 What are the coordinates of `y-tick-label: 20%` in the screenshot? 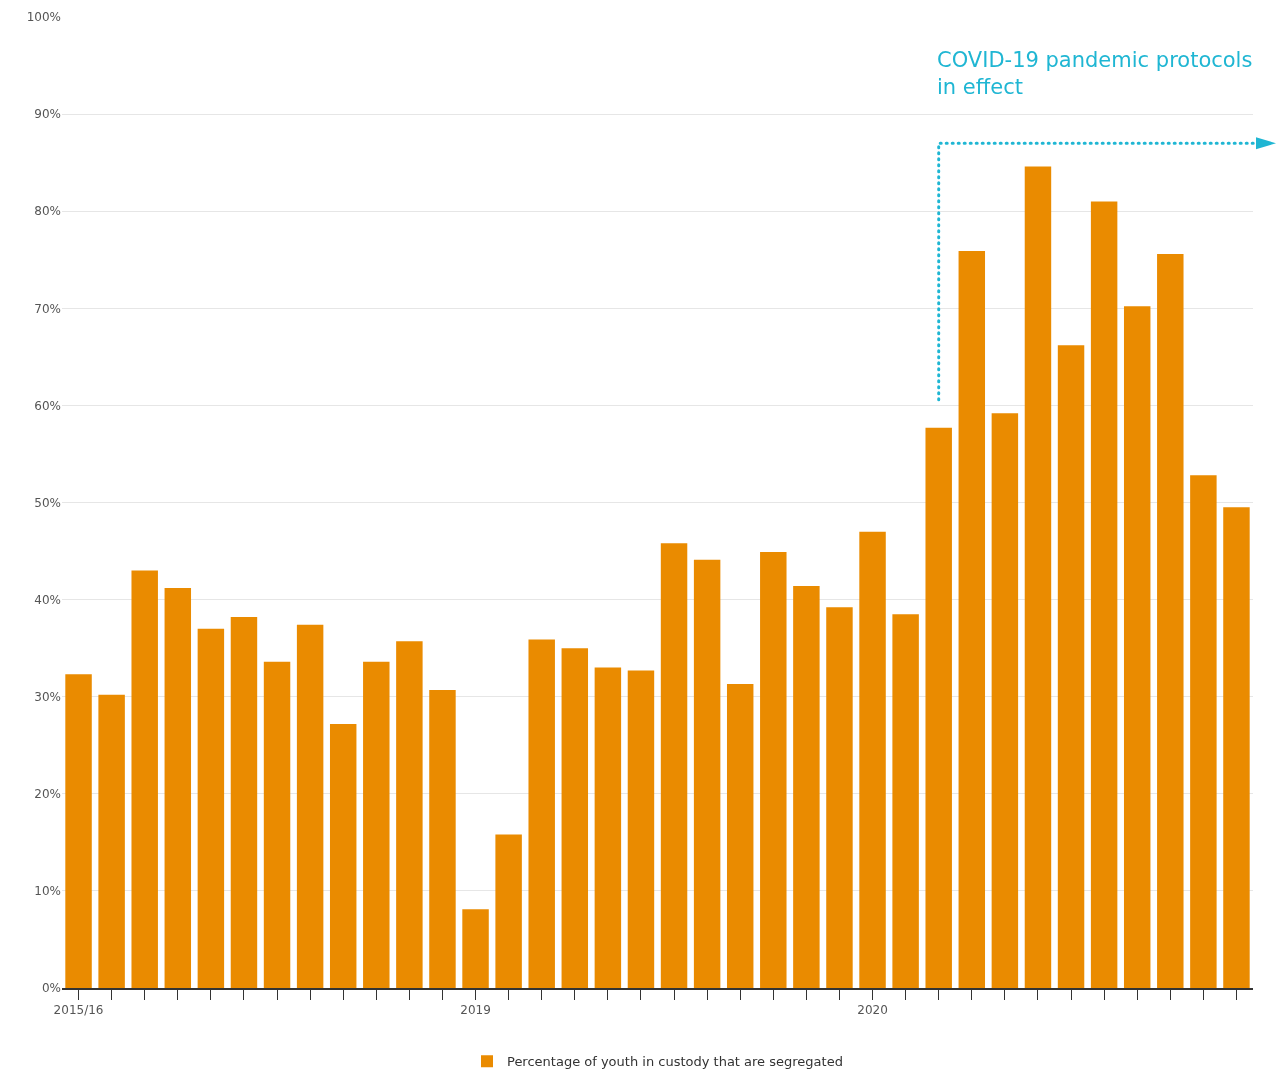 It's located at (47, 794).